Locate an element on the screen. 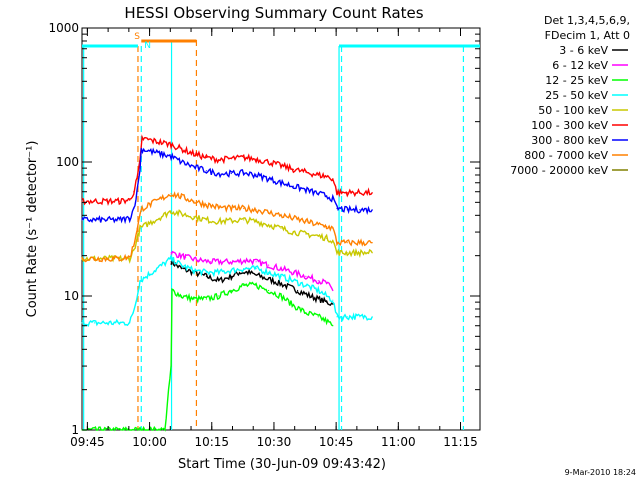  legend-entry-7: 800 - 7000 keV is located at coordinates (566, 155).